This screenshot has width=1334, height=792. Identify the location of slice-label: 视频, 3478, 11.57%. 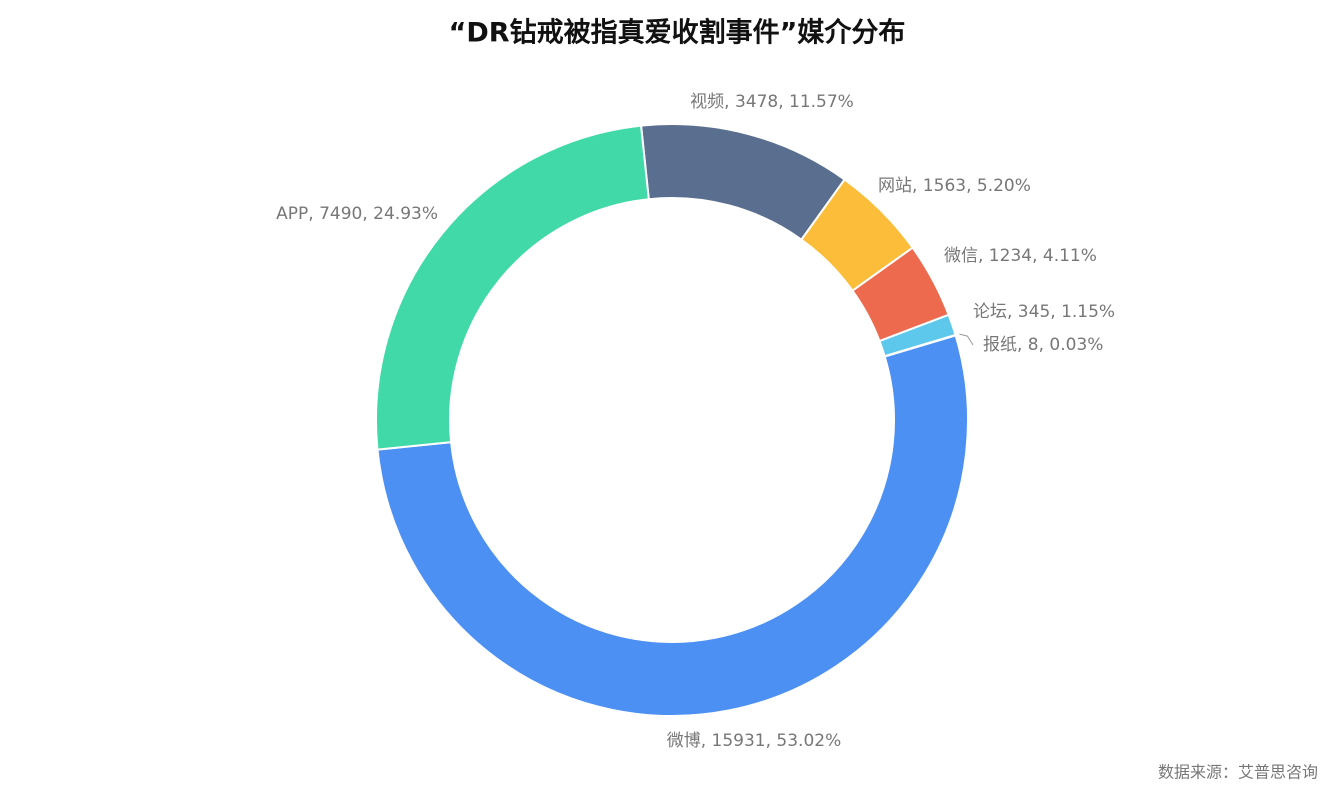
(772, 102).